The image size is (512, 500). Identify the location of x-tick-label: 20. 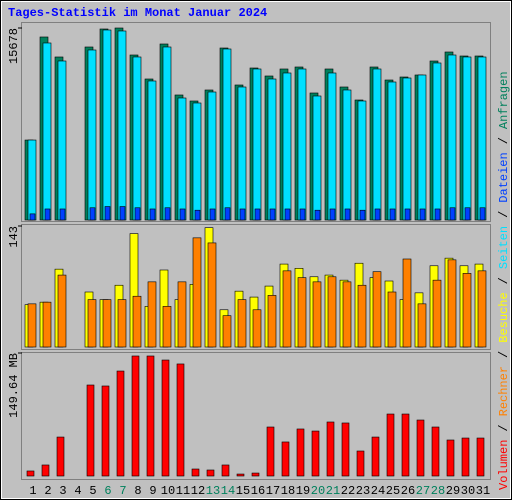
(318, 491).